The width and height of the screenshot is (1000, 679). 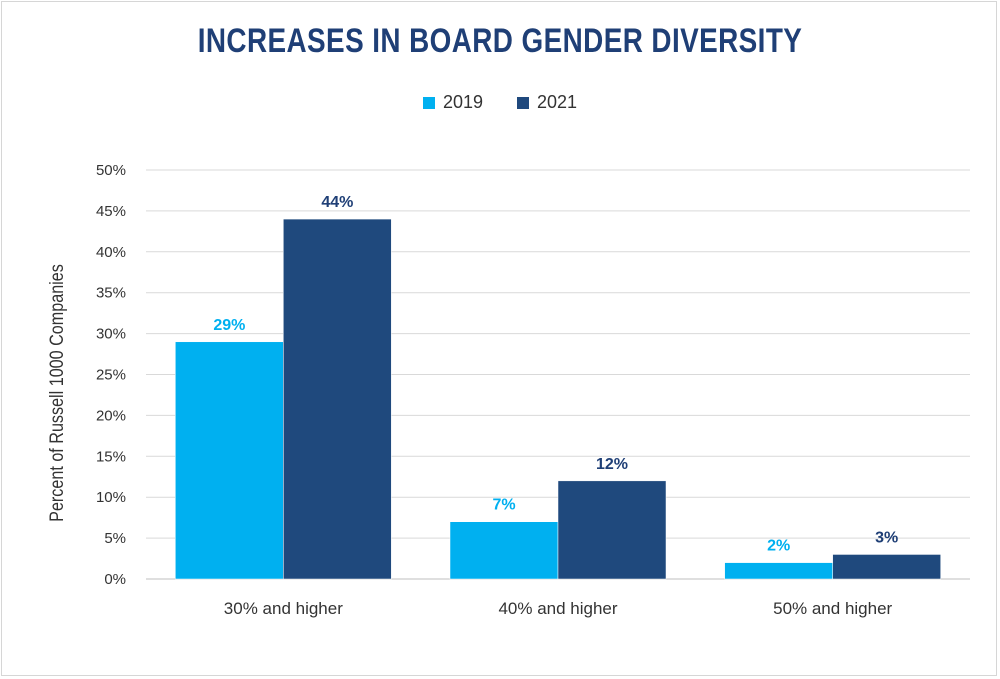 What do you see at coordinates (778, 546) in the screenshot?
I see `data-label-2019-3: 2%` at bounding box center [778, 546].